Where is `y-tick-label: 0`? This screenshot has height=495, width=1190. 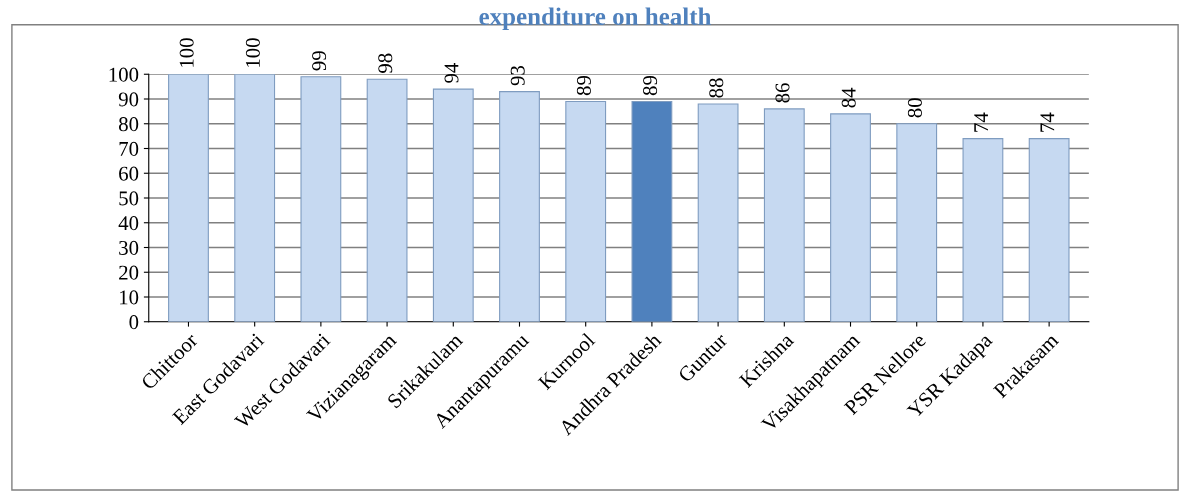
y-tick-label: 0 is located at coordinates (134, 322).